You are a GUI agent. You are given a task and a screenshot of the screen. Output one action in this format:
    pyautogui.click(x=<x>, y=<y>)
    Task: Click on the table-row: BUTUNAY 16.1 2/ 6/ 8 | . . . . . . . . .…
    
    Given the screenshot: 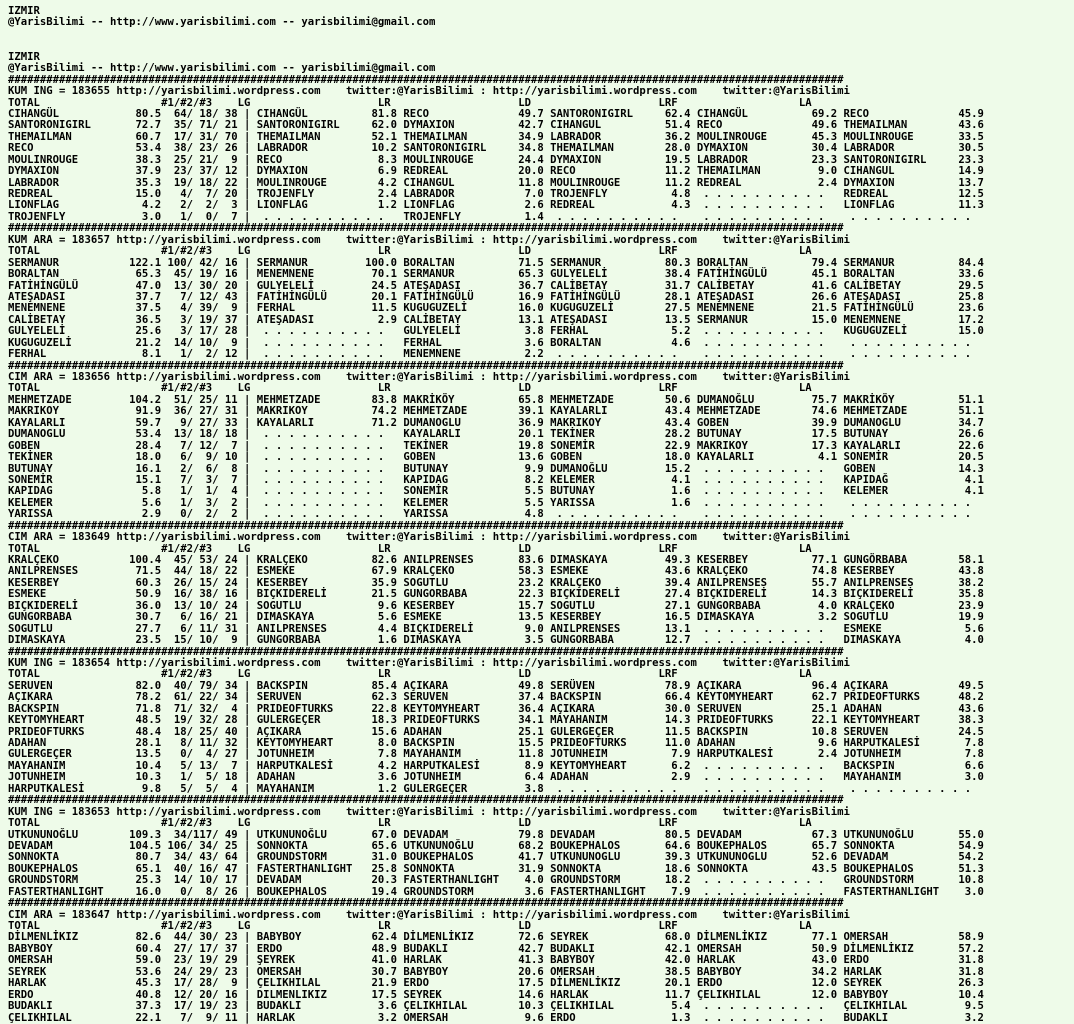 What is the action you would take?
    pyautogui.click(x=496, y=468)
    